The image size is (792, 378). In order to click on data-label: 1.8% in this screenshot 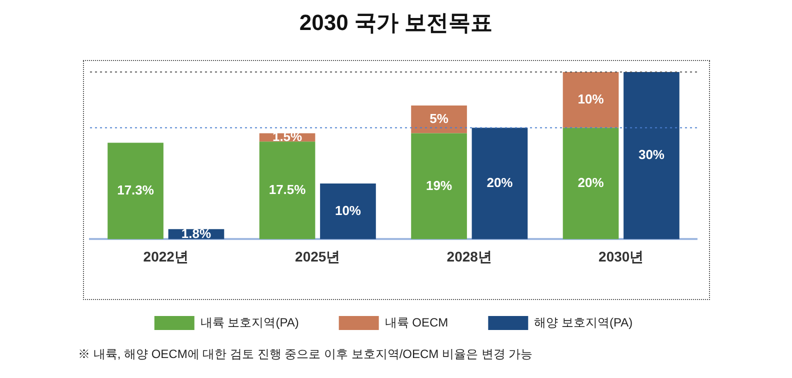, I will do `click(196, 233)`.